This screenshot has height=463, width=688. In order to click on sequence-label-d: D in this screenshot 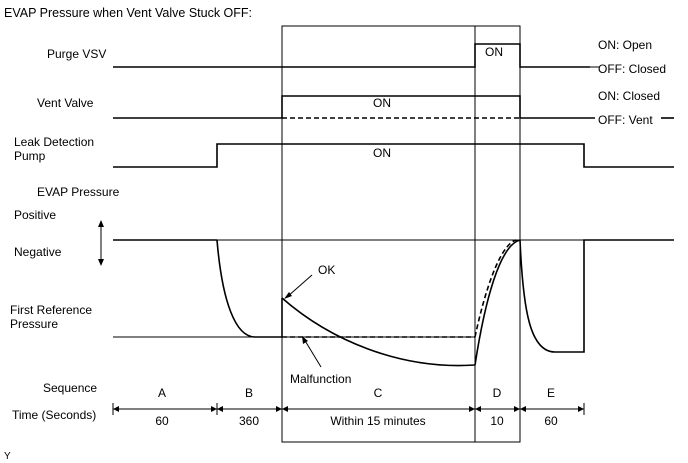, I will do `click(497, 393)`.